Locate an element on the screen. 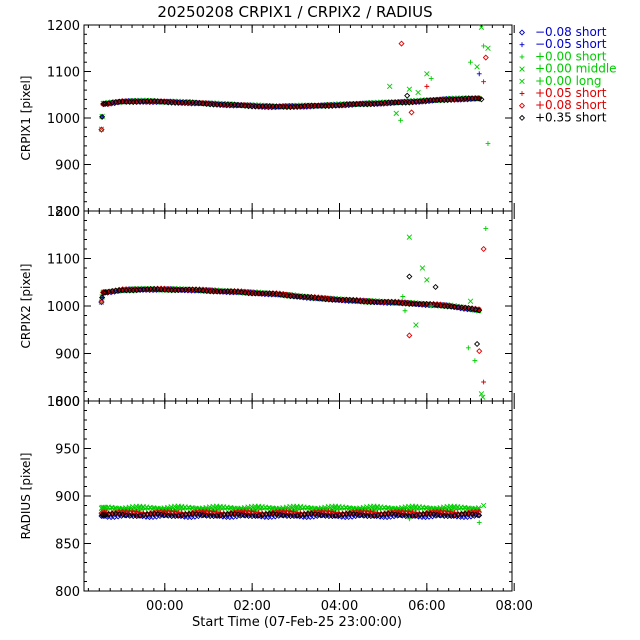  x-tick-label: 08:00 is located at coordinates (513, 606).